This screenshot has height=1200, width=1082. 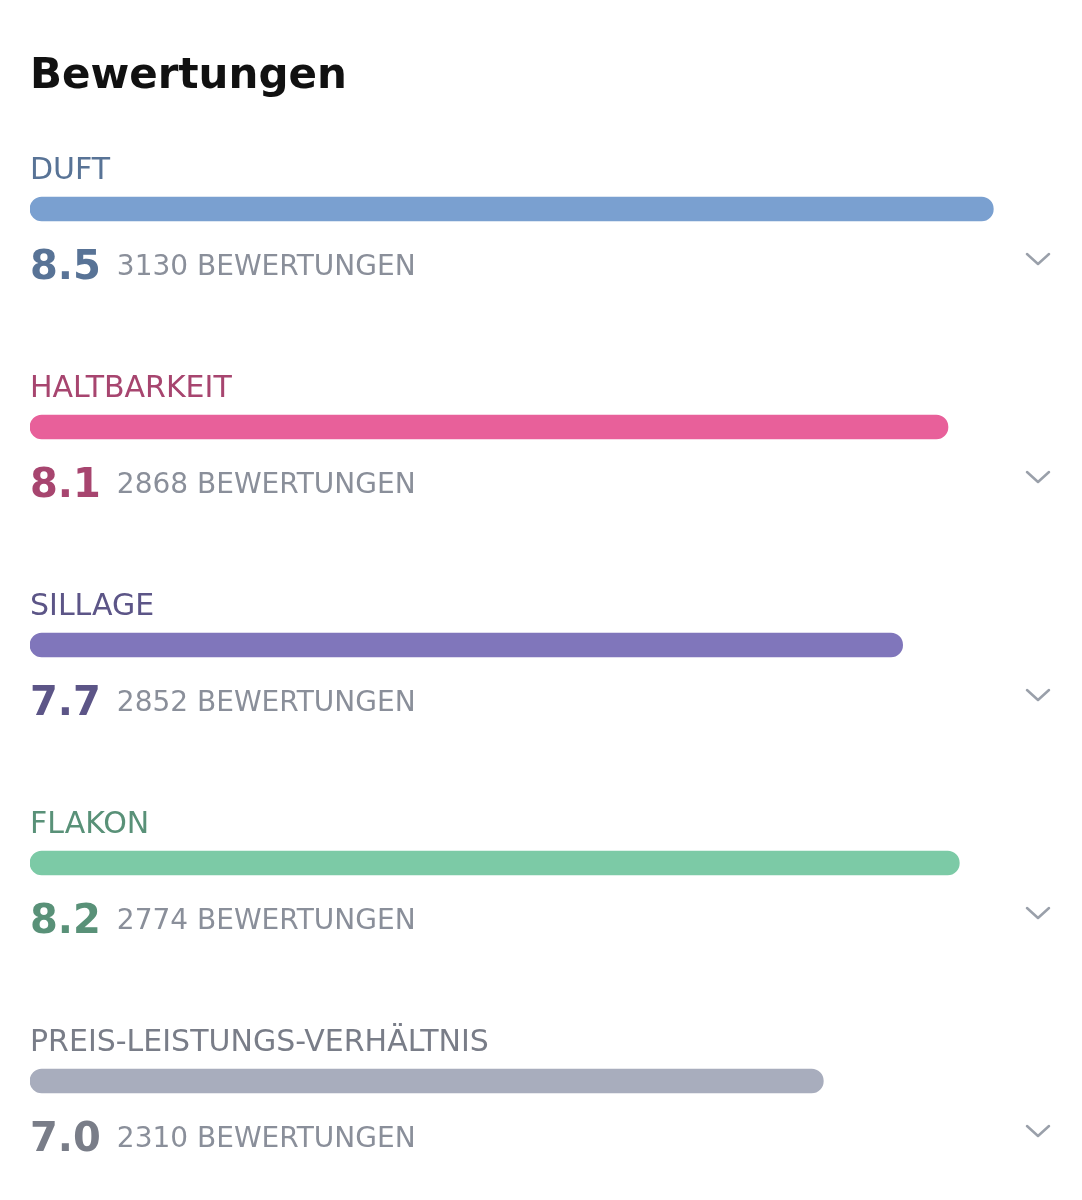 What do you see at coordinates (266, 483) in the screenshot?
I see `annotation: 2868 BEWERTUNGEN` at bounding box center [266, 483].